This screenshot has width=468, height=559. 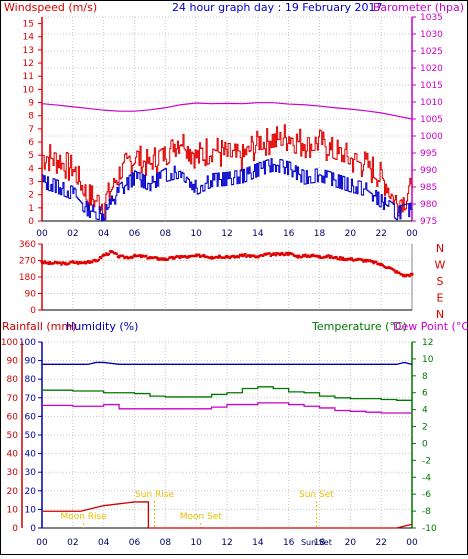 I want to click on p2-left-tick-label: 0, so click(x=33, y=311).